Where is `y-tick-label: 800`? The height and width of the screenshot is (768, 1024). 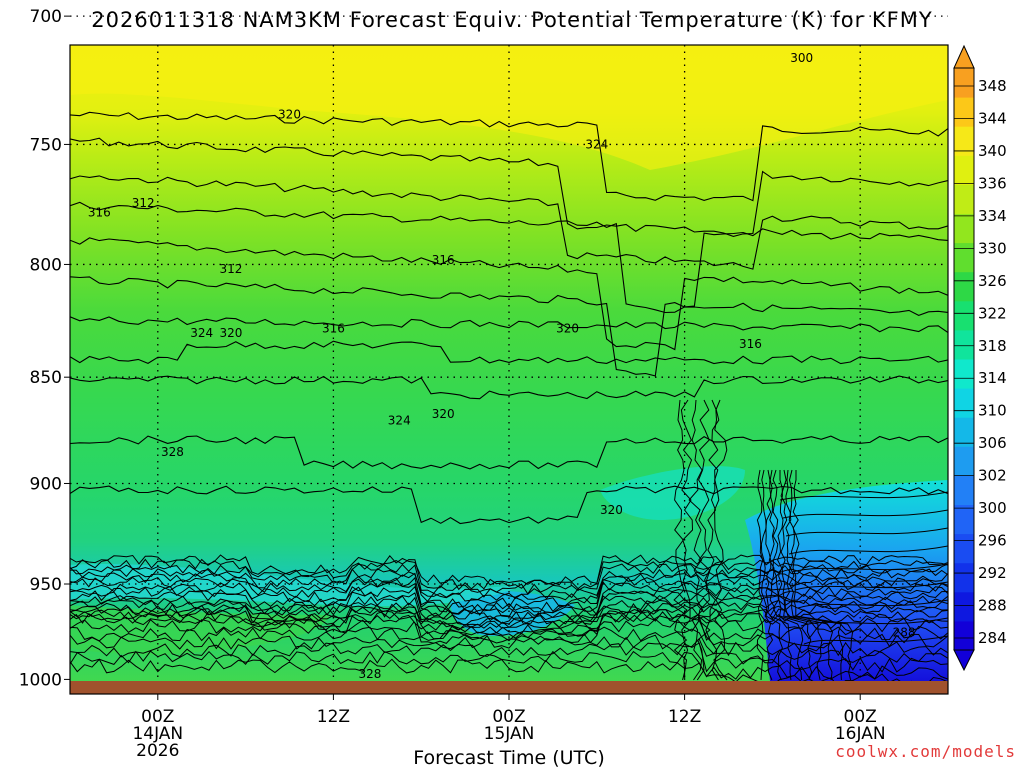
y-tick-label: 800 is located at coordinates (46, 265).